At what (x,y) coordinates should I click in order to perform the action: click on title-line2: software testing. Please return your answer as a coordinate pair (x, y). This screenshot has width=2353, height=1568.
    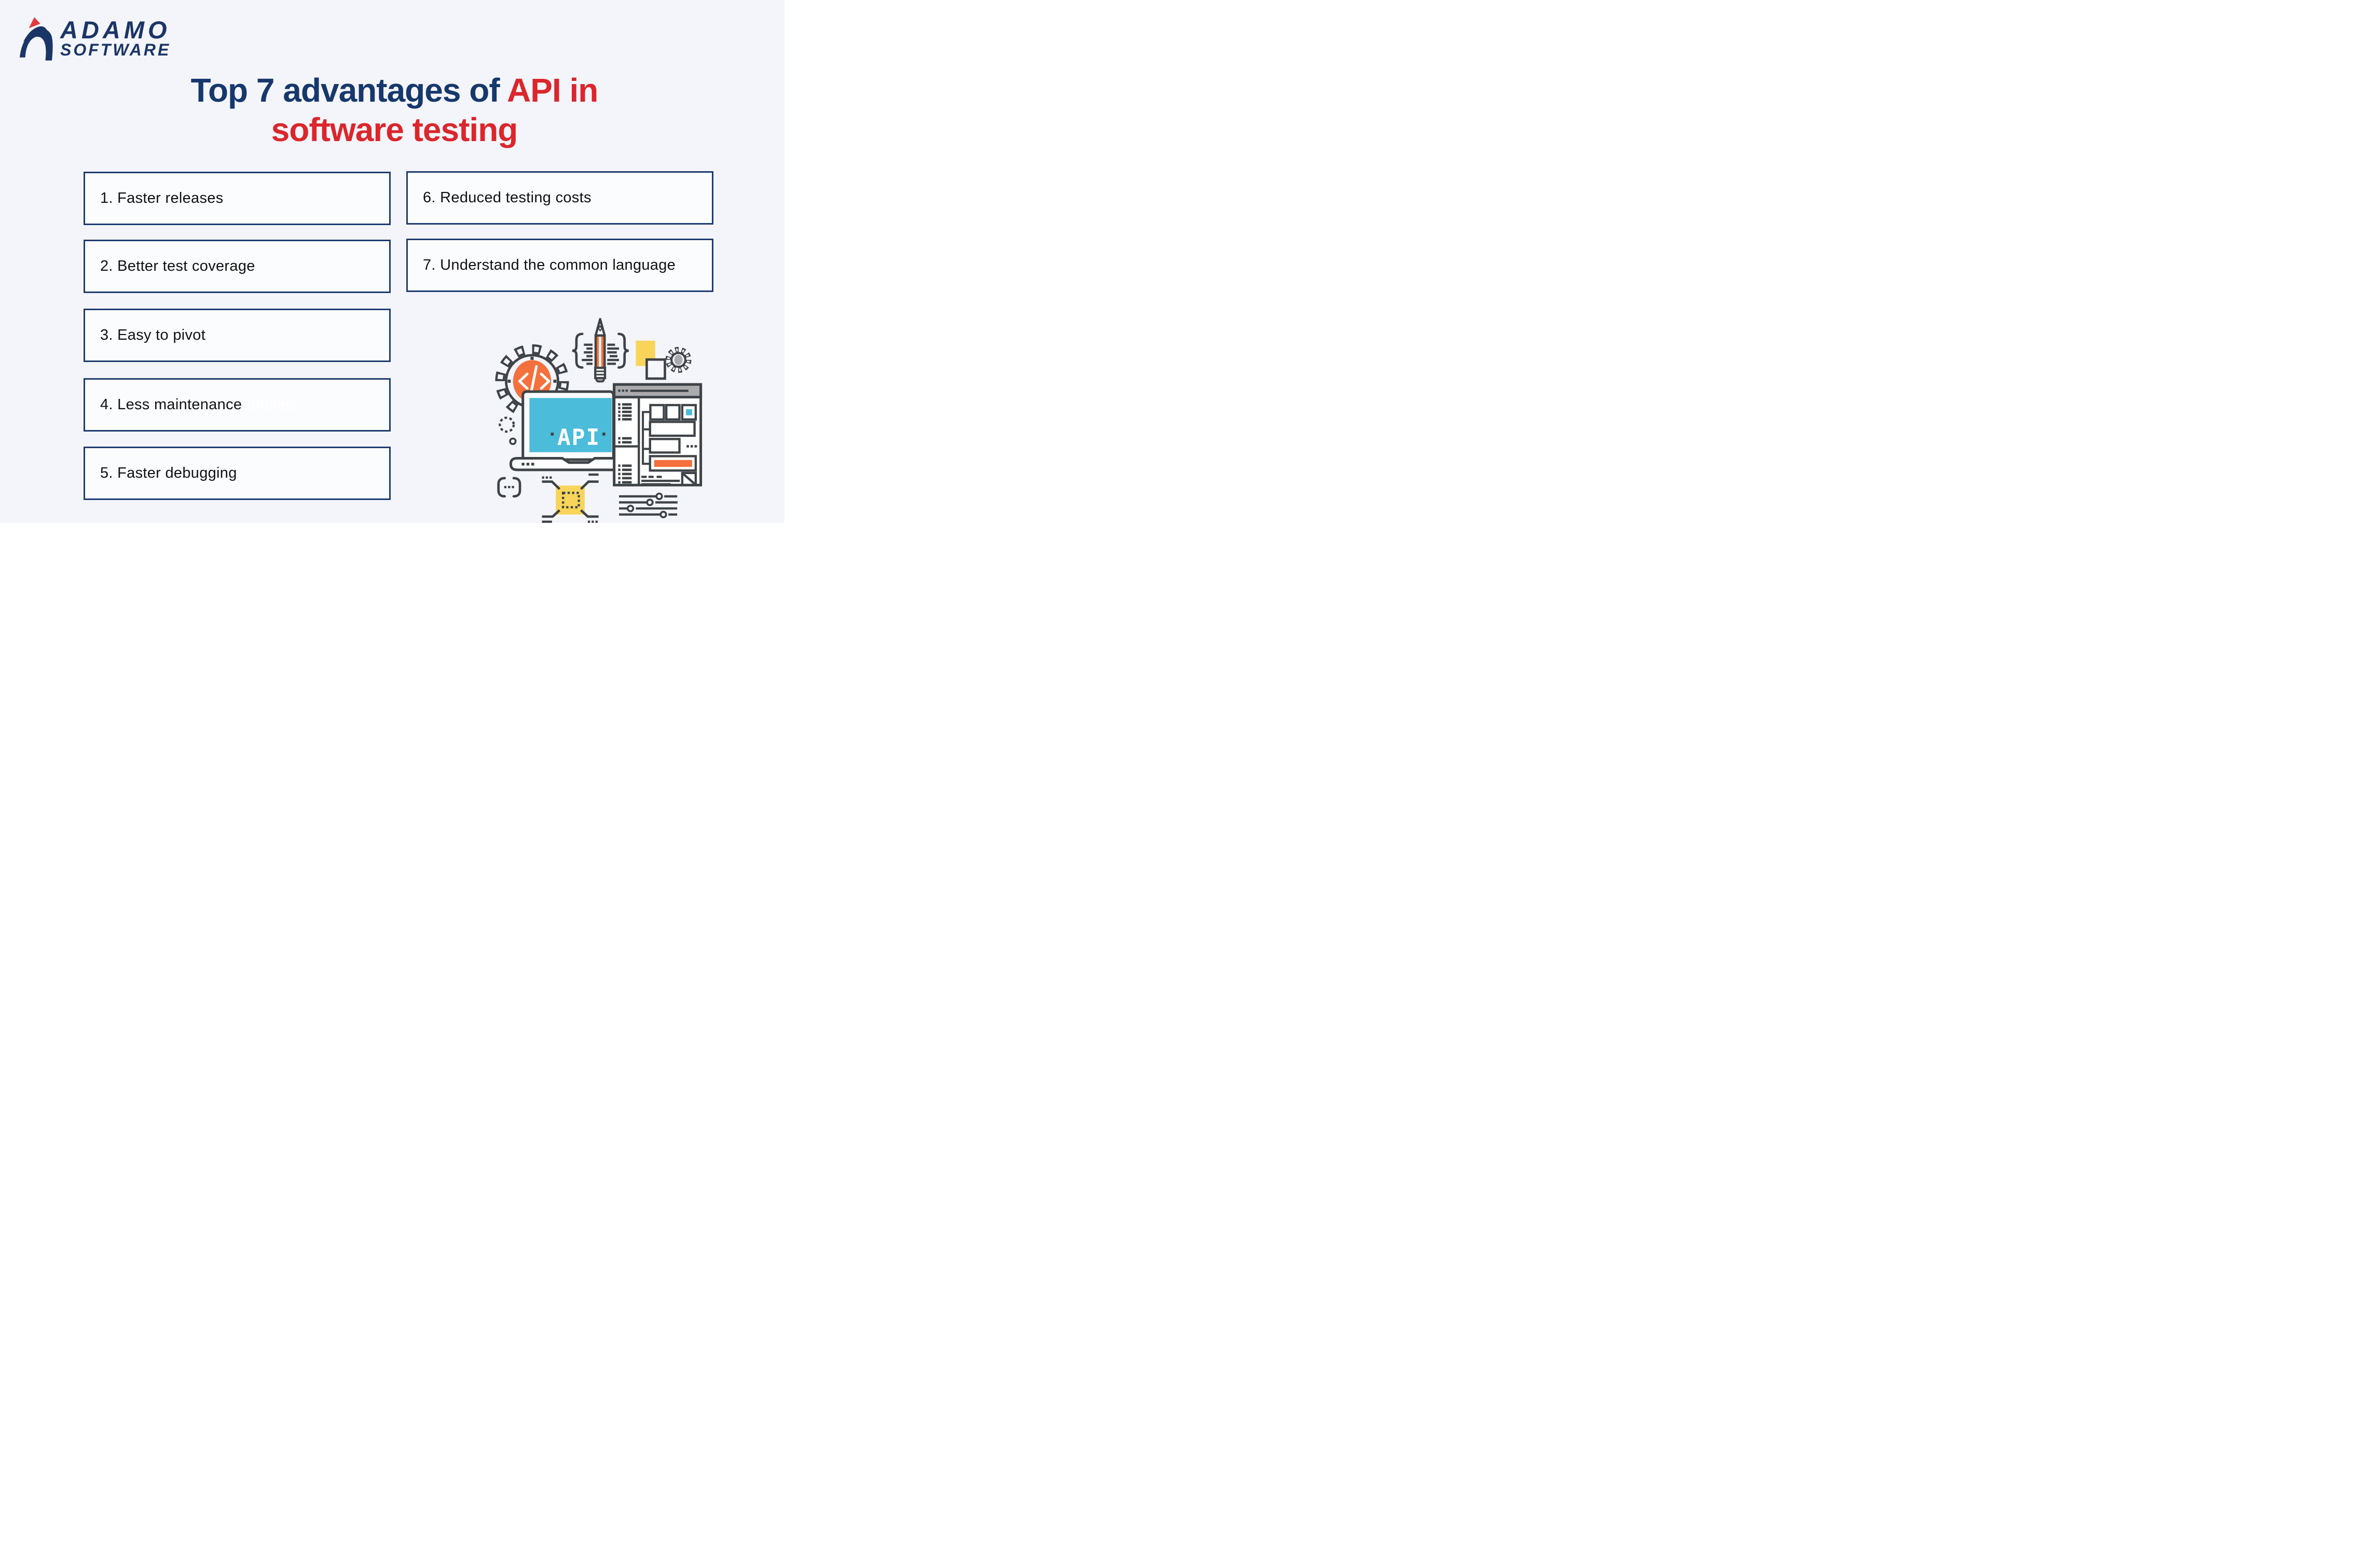
    Looking at the image, I should click on (394, 129).